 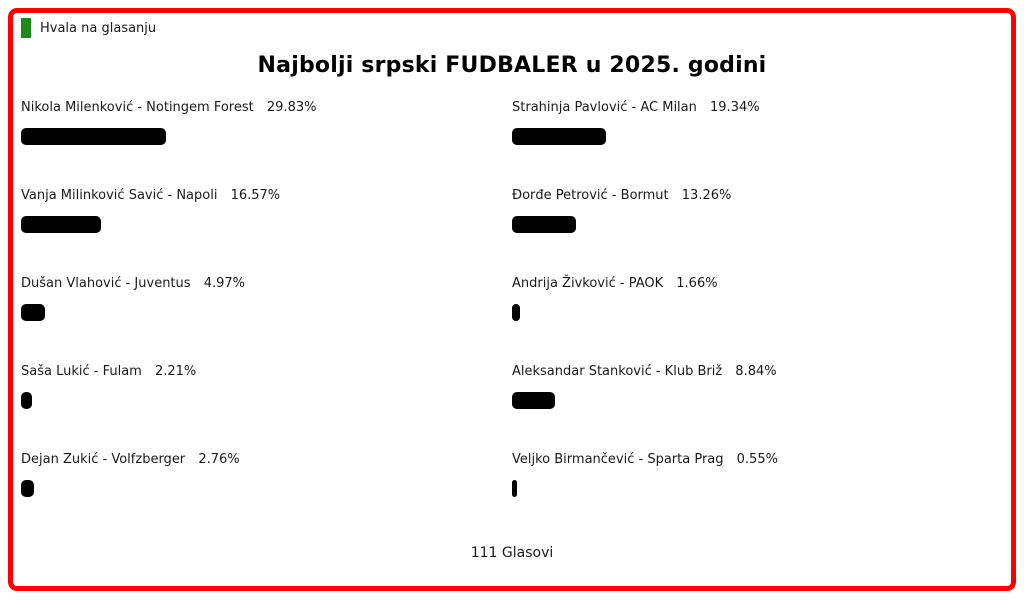 What do you see at coordinates (291, 107) in the screenshot?
I see `poll-option-percent: 29.83%` at bounding box center [291, 107].